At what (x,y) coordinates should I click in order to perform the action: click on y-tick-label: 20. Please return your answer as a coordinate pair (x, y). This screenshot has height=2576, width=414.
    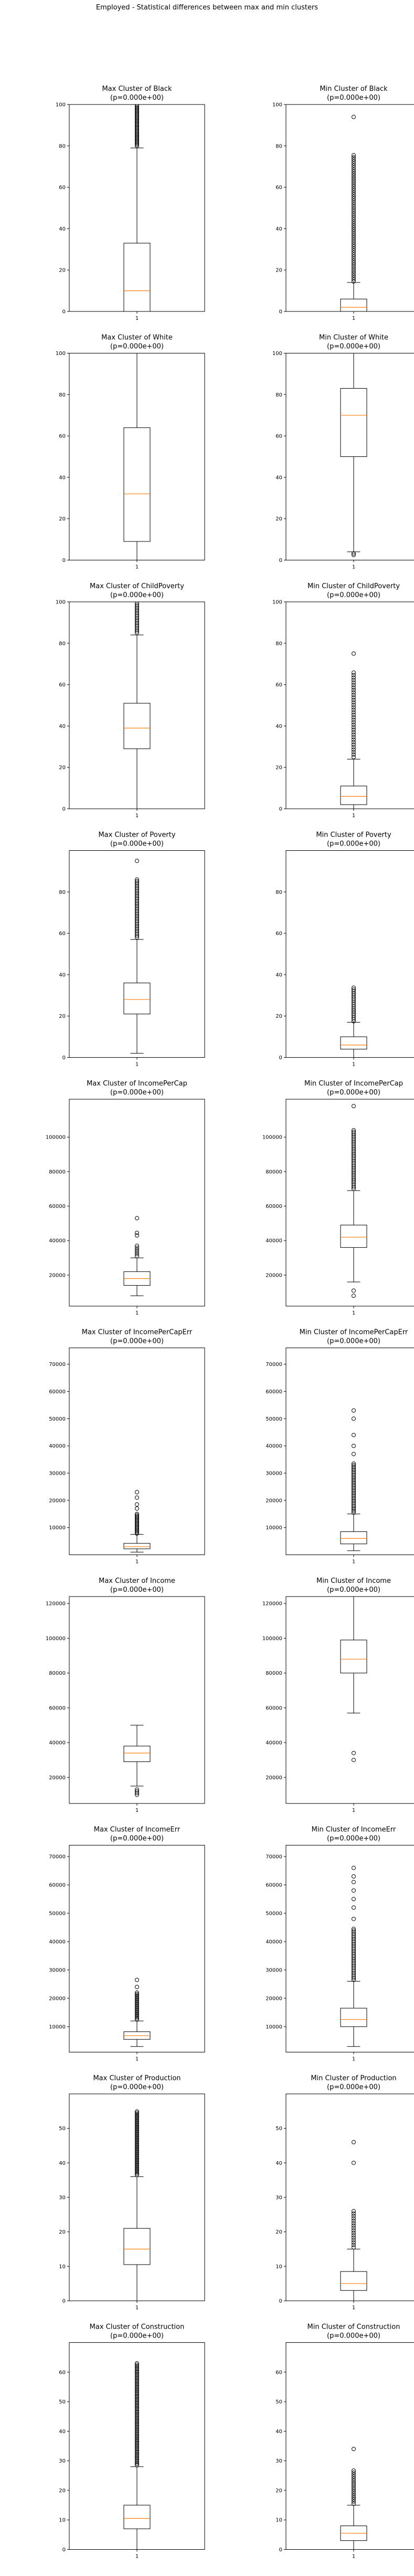
    Looking at the image, I should click on (279, 2232).